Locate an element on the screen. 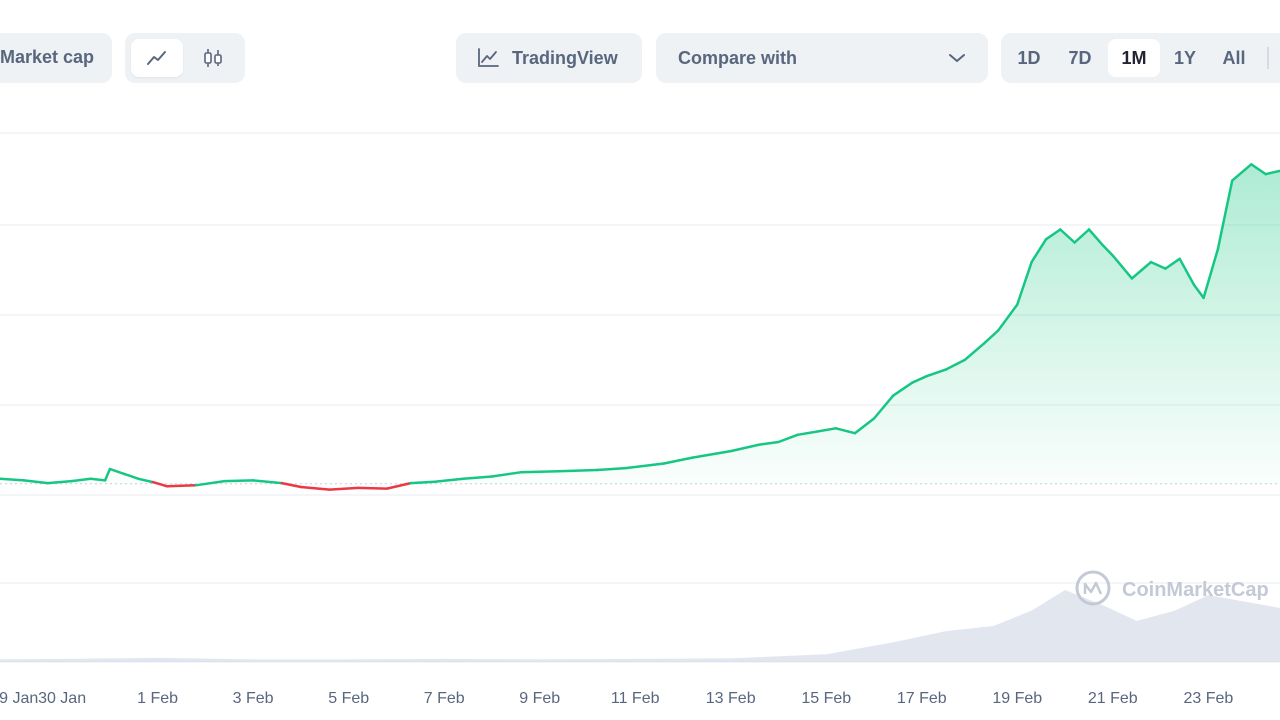  x-tick-label: 5 Feb is located at coordinates (348, 698).